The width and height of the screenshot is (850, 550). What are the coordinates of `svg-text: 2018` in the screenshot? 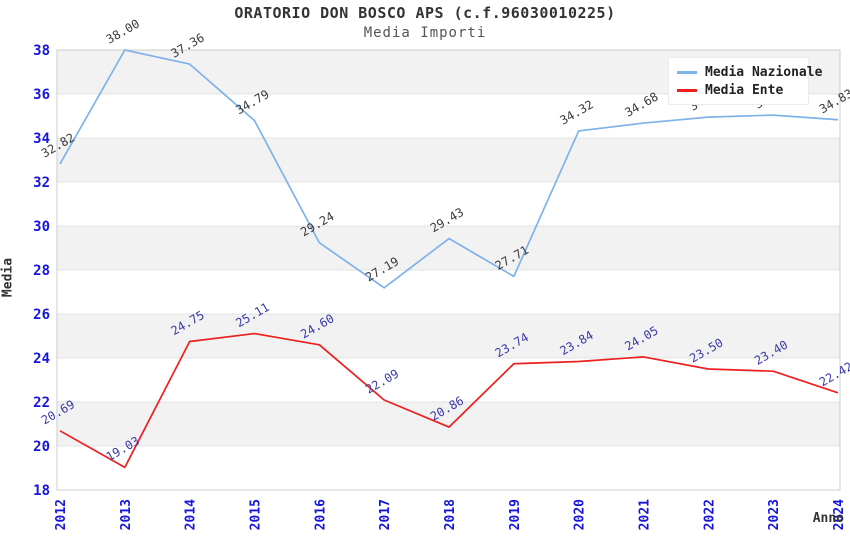 It's located at (450, 514).